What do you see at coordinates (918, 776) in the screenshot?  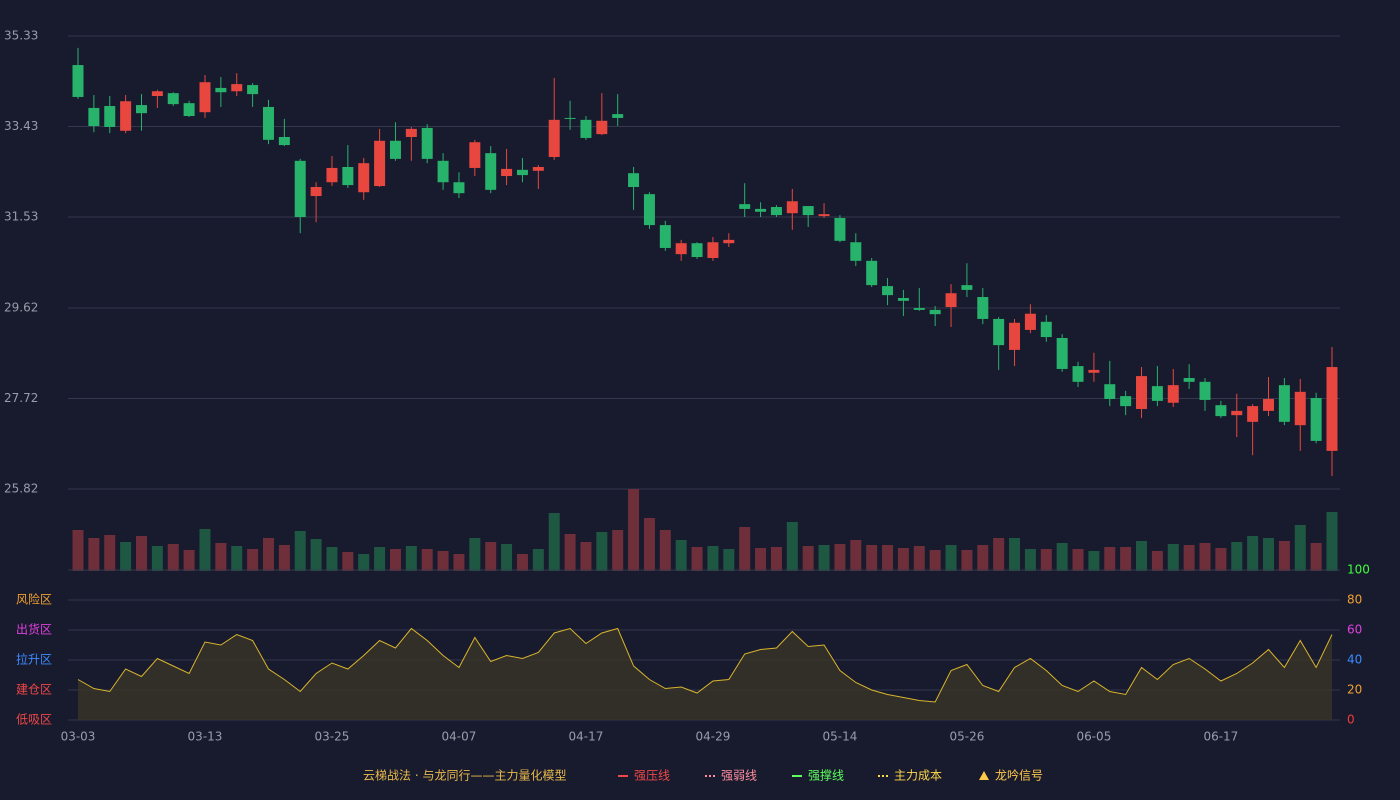 I see `legend-label: 主力成本` at bounding box center [918, 776].